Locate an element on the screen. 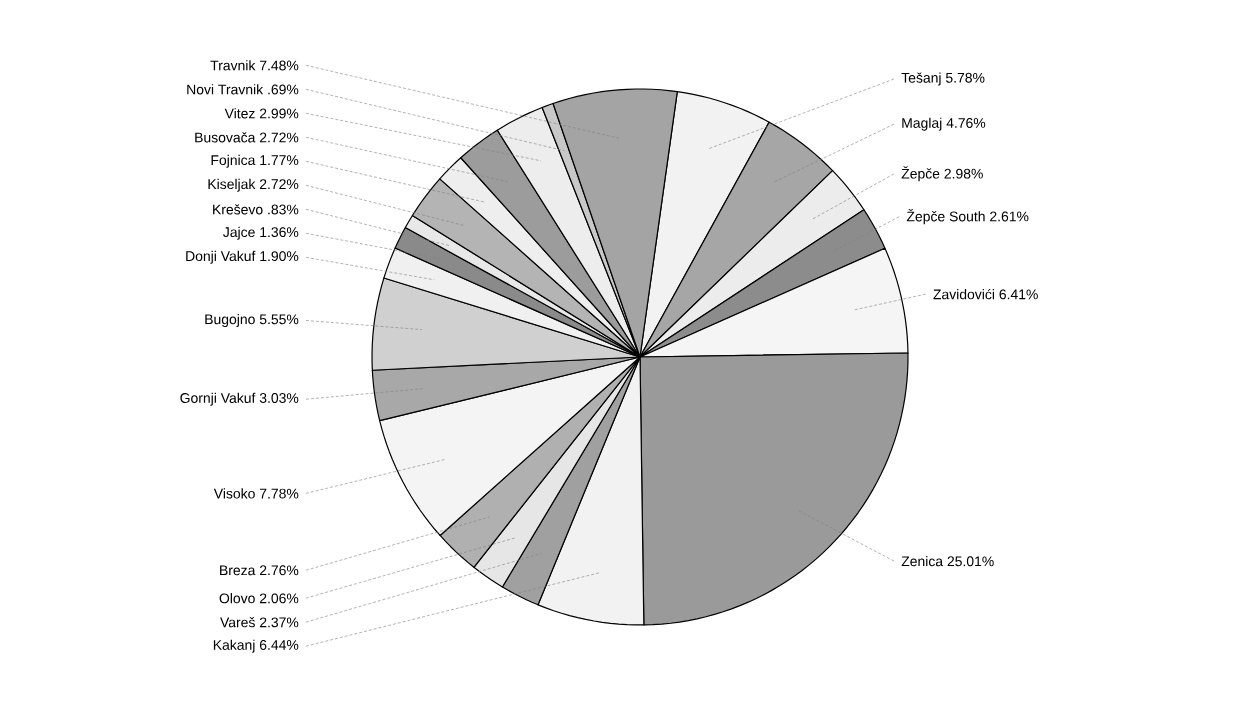 This screenshot has height=705, width=1253. slice-label: Olovo is located at coordinates (237, 598).